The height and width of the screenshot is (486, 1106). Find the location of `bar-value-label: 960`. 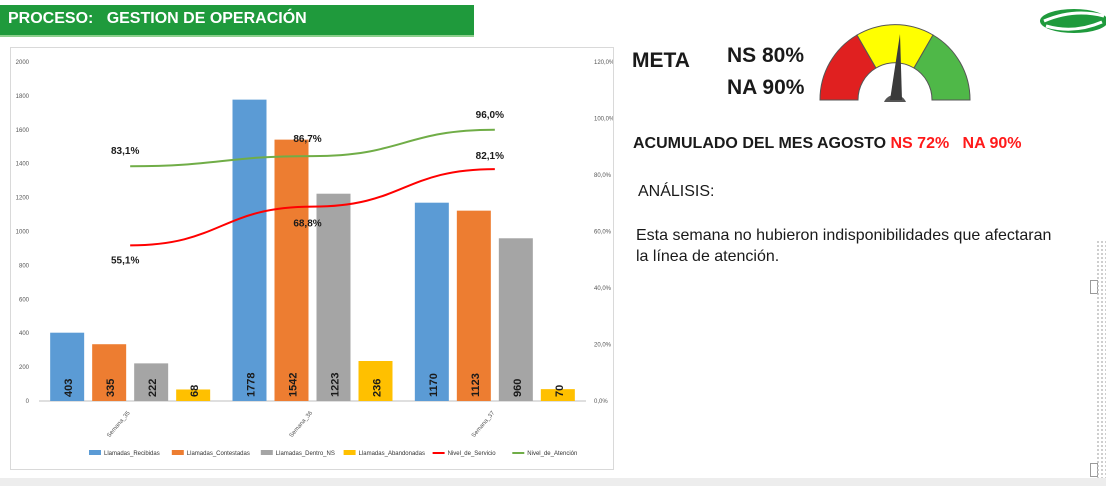

bar-value-label: 960 is located at coordinates (518, 388).